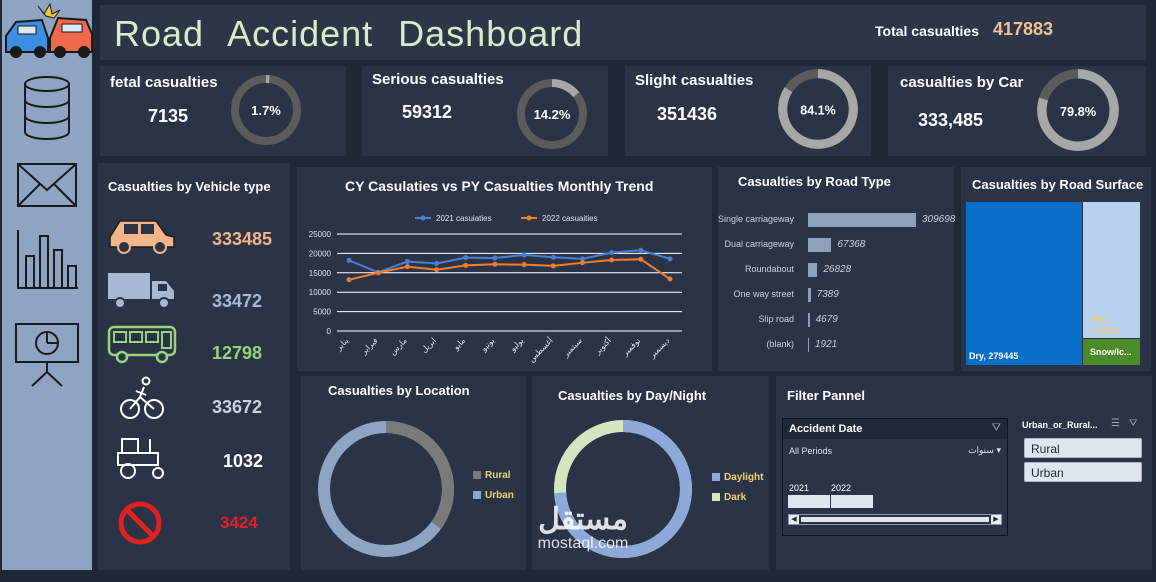 The height and width of the screenshot is (582, 1156). I want to click on vehicle-row-bicycle: 33672, so click(196, 398).